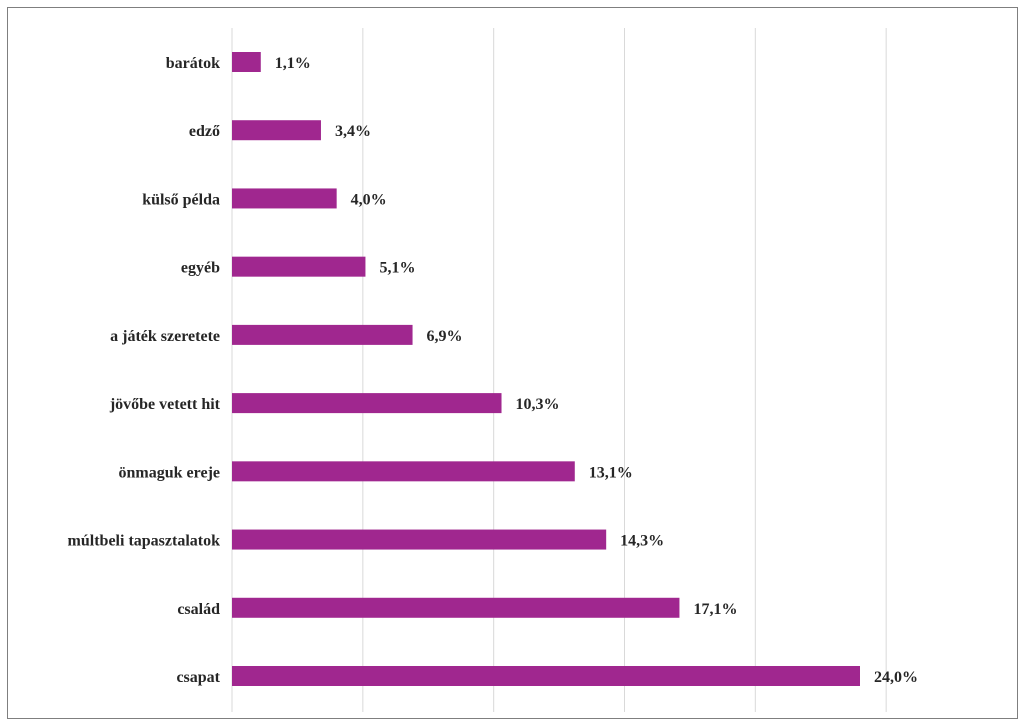 The height and width of the screenshot is (721, 1020). What do you see at coordinates (193, 63) in the screenshot?
I see `category-label-0: barátok` at bounding box center [193, 63].